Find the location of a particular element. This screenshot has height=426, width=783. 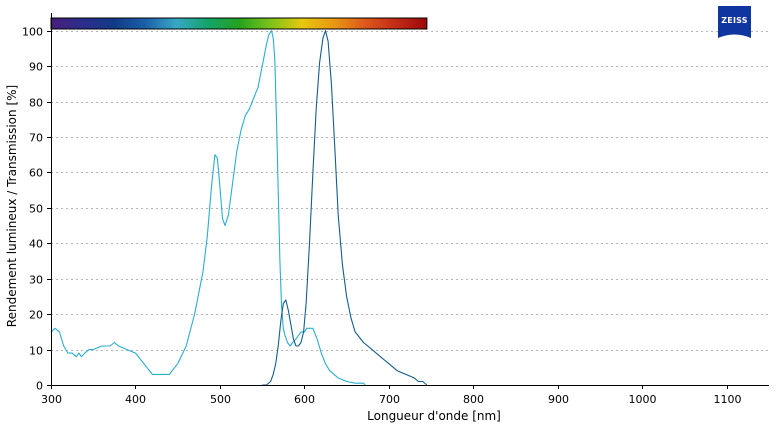

x-tick-label: 600 is located at coordinates (304, 399).